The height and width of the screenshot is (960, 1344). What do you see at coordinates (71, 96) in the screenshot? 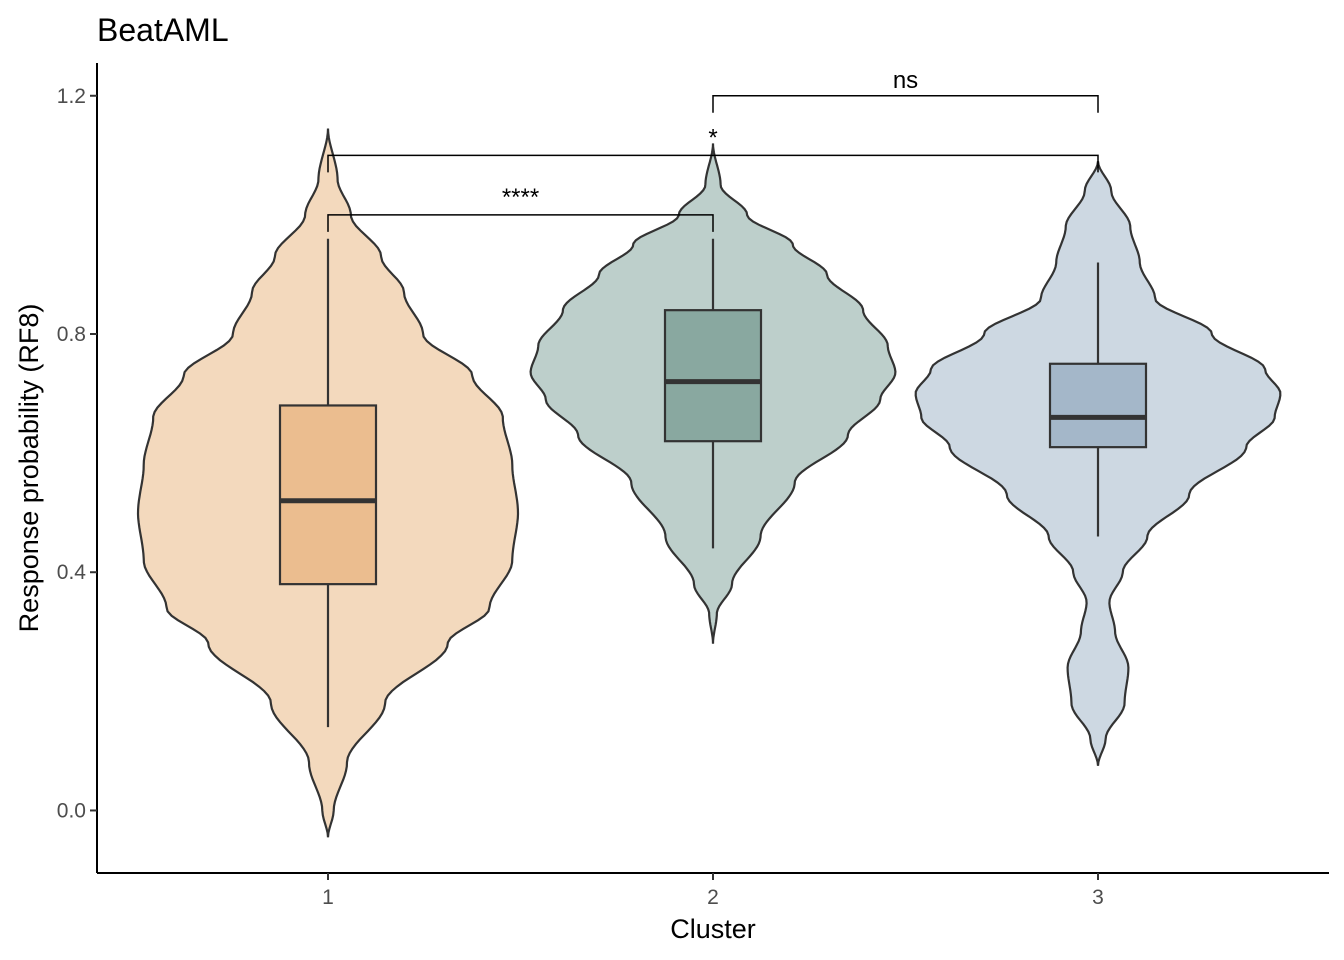
I see `y-tick-label: 1.2` at bounding box center [71, 96].